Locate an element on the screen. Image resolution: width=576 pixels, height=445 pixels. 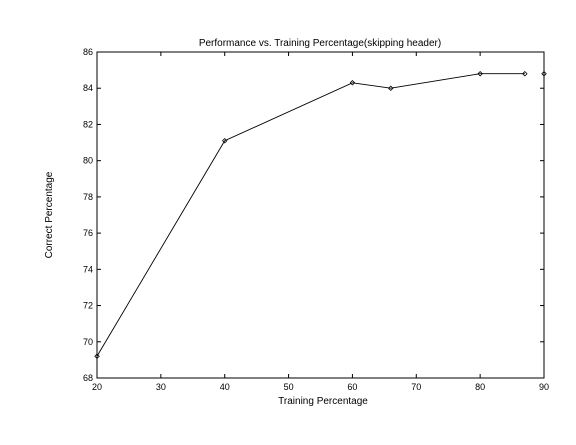
y-axis-label: Correct Percentage is located at coordinates (49, 214).